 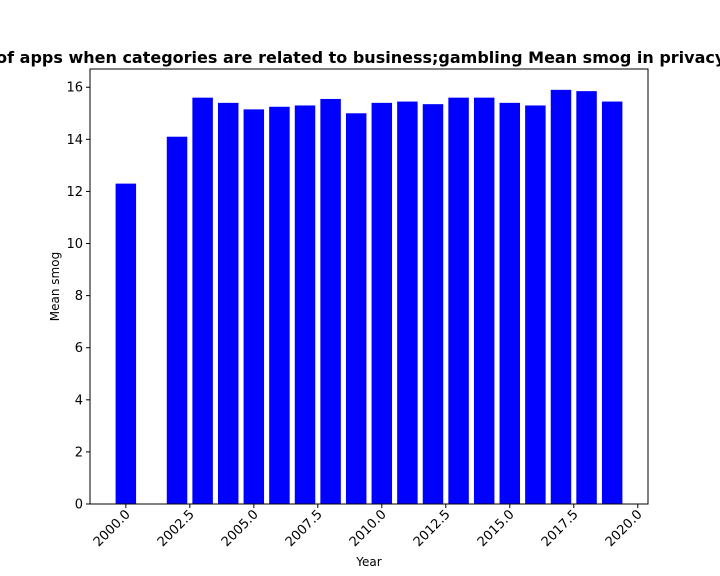 I want to click on bar-2018, so click(x=586, y=297).